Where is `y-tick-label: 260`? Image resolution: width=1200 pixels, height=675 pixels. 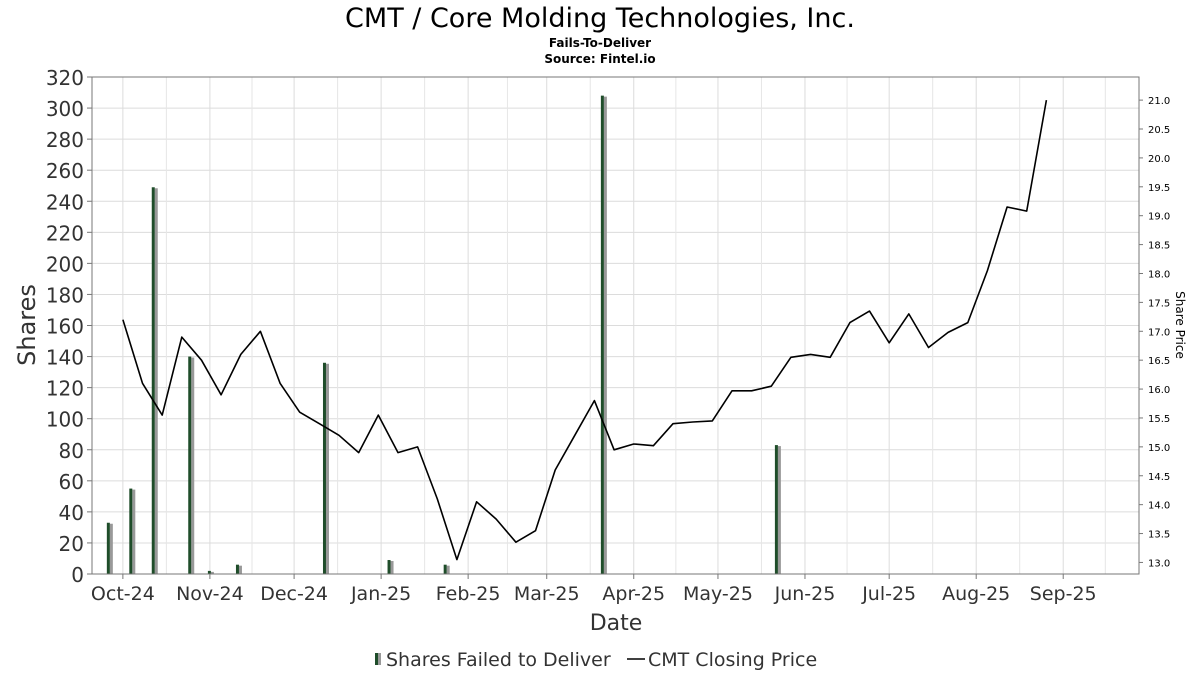
y-tick-label: 260 is located at coordinates (65, 171).